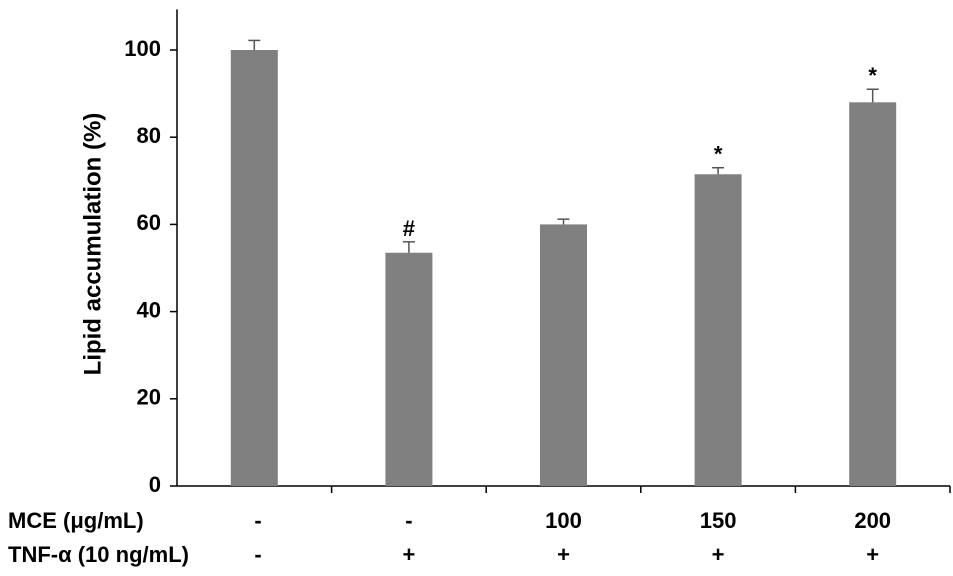  What do you see at coordinates (718, 520) in the screenshot?
I see `treatment-cell-1-4: 150` at bounding box center [718, 520].